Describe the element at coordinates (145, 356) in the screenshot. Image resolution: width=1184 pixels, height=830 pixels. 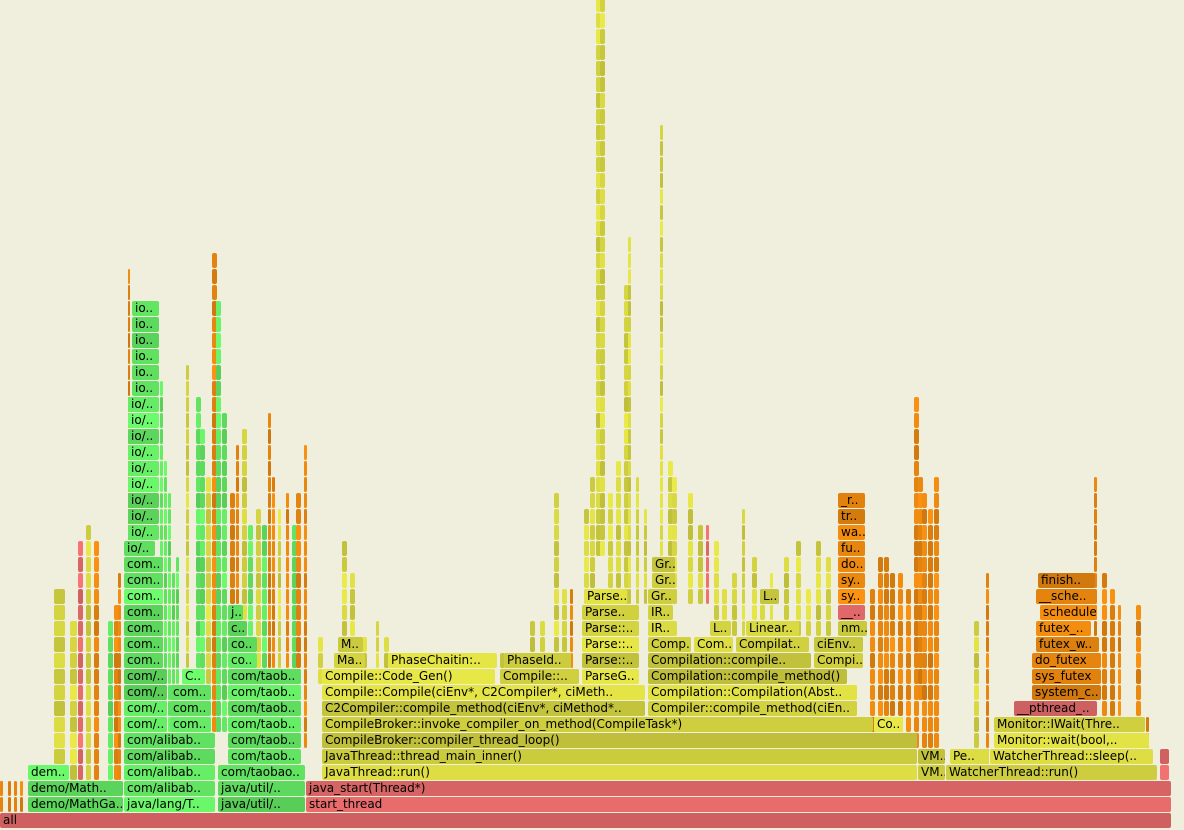
I see `frame: io..` at that location.